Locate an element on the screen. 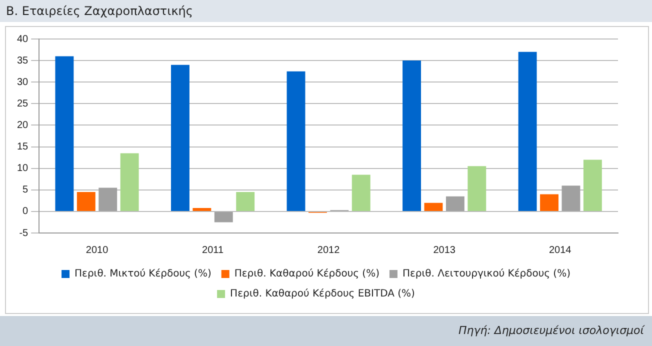  y-tick-label: 15 is located at coordinates (23, 147).